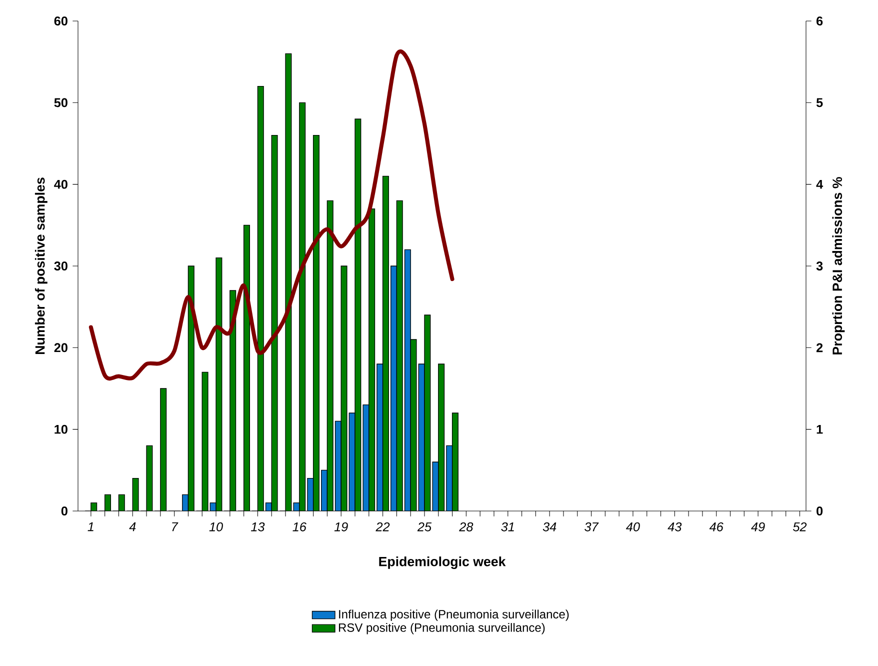  What do you see at coordinates (341, 527) in the screenshot?
I see `x-tick-label: 19` at bounding box center [341, 527].